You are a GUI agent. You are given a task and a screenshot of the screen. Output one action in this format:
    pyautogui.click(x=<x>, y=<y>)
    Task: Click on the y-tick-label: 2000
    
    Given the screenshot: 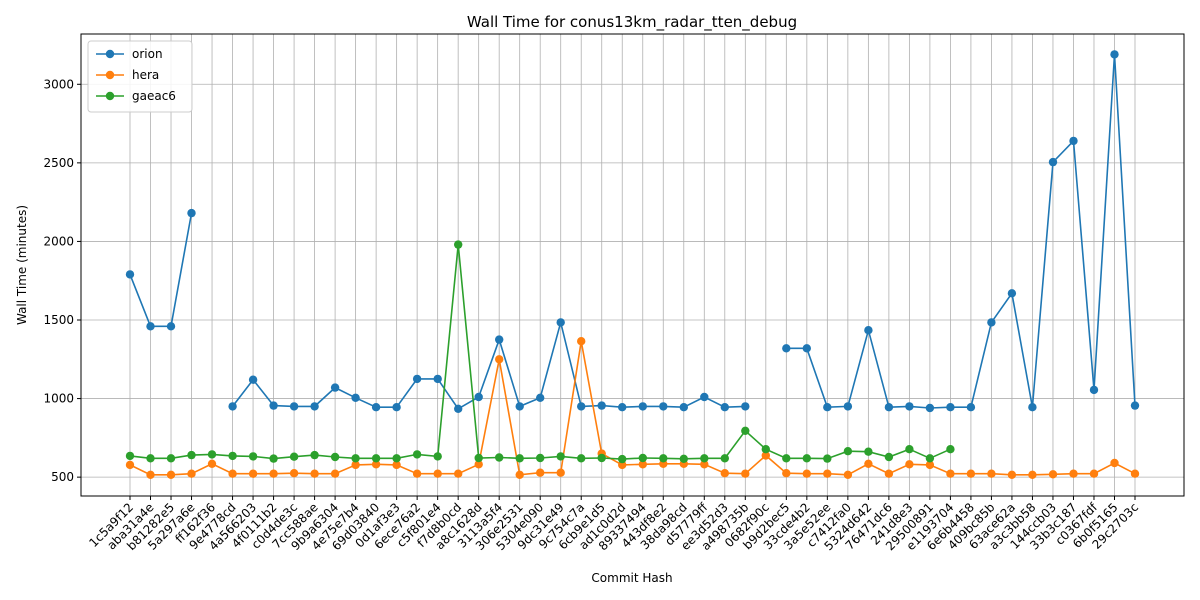 What is the action you would take?
    pyautogui.click(x=58, y=241)
    